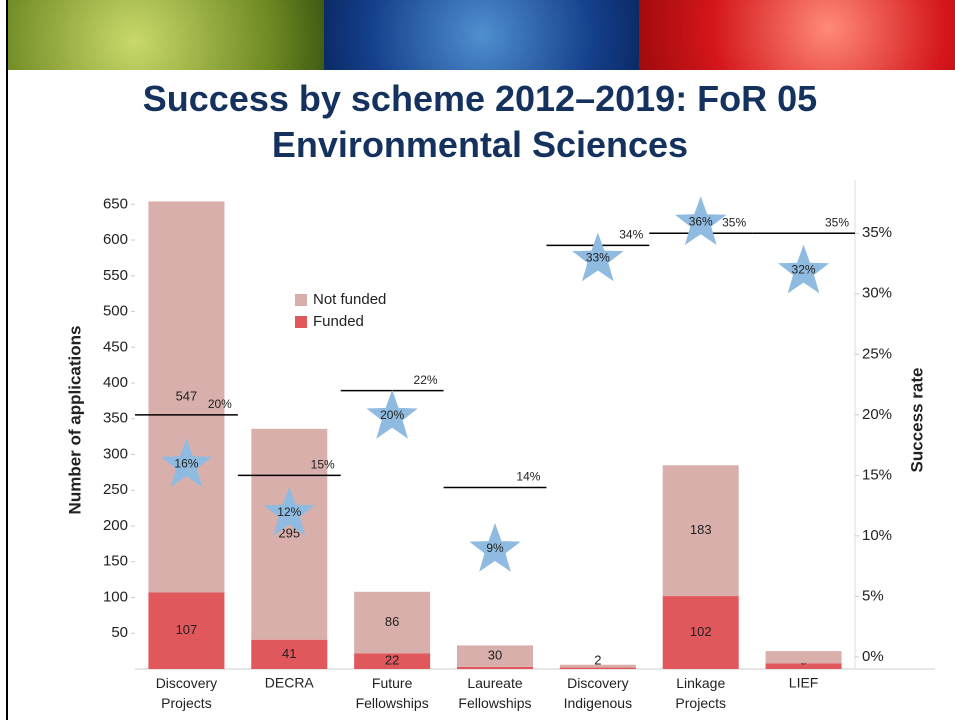 The image size is (955, 720). I want to click on rate-label: 9%, so click(495, 548).